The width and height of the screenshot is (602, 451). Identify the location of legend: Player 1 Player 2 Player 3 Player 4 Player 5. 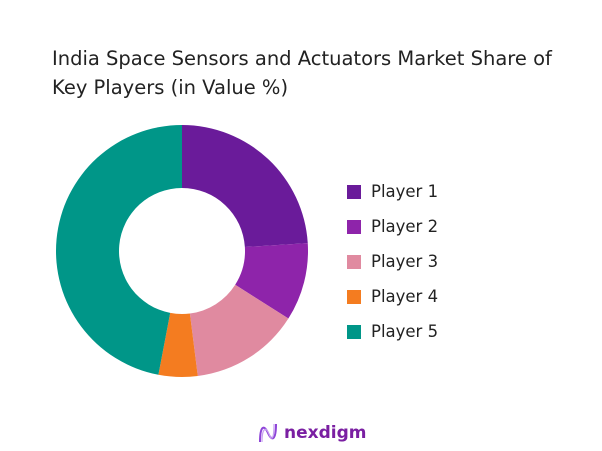
(392, 261).